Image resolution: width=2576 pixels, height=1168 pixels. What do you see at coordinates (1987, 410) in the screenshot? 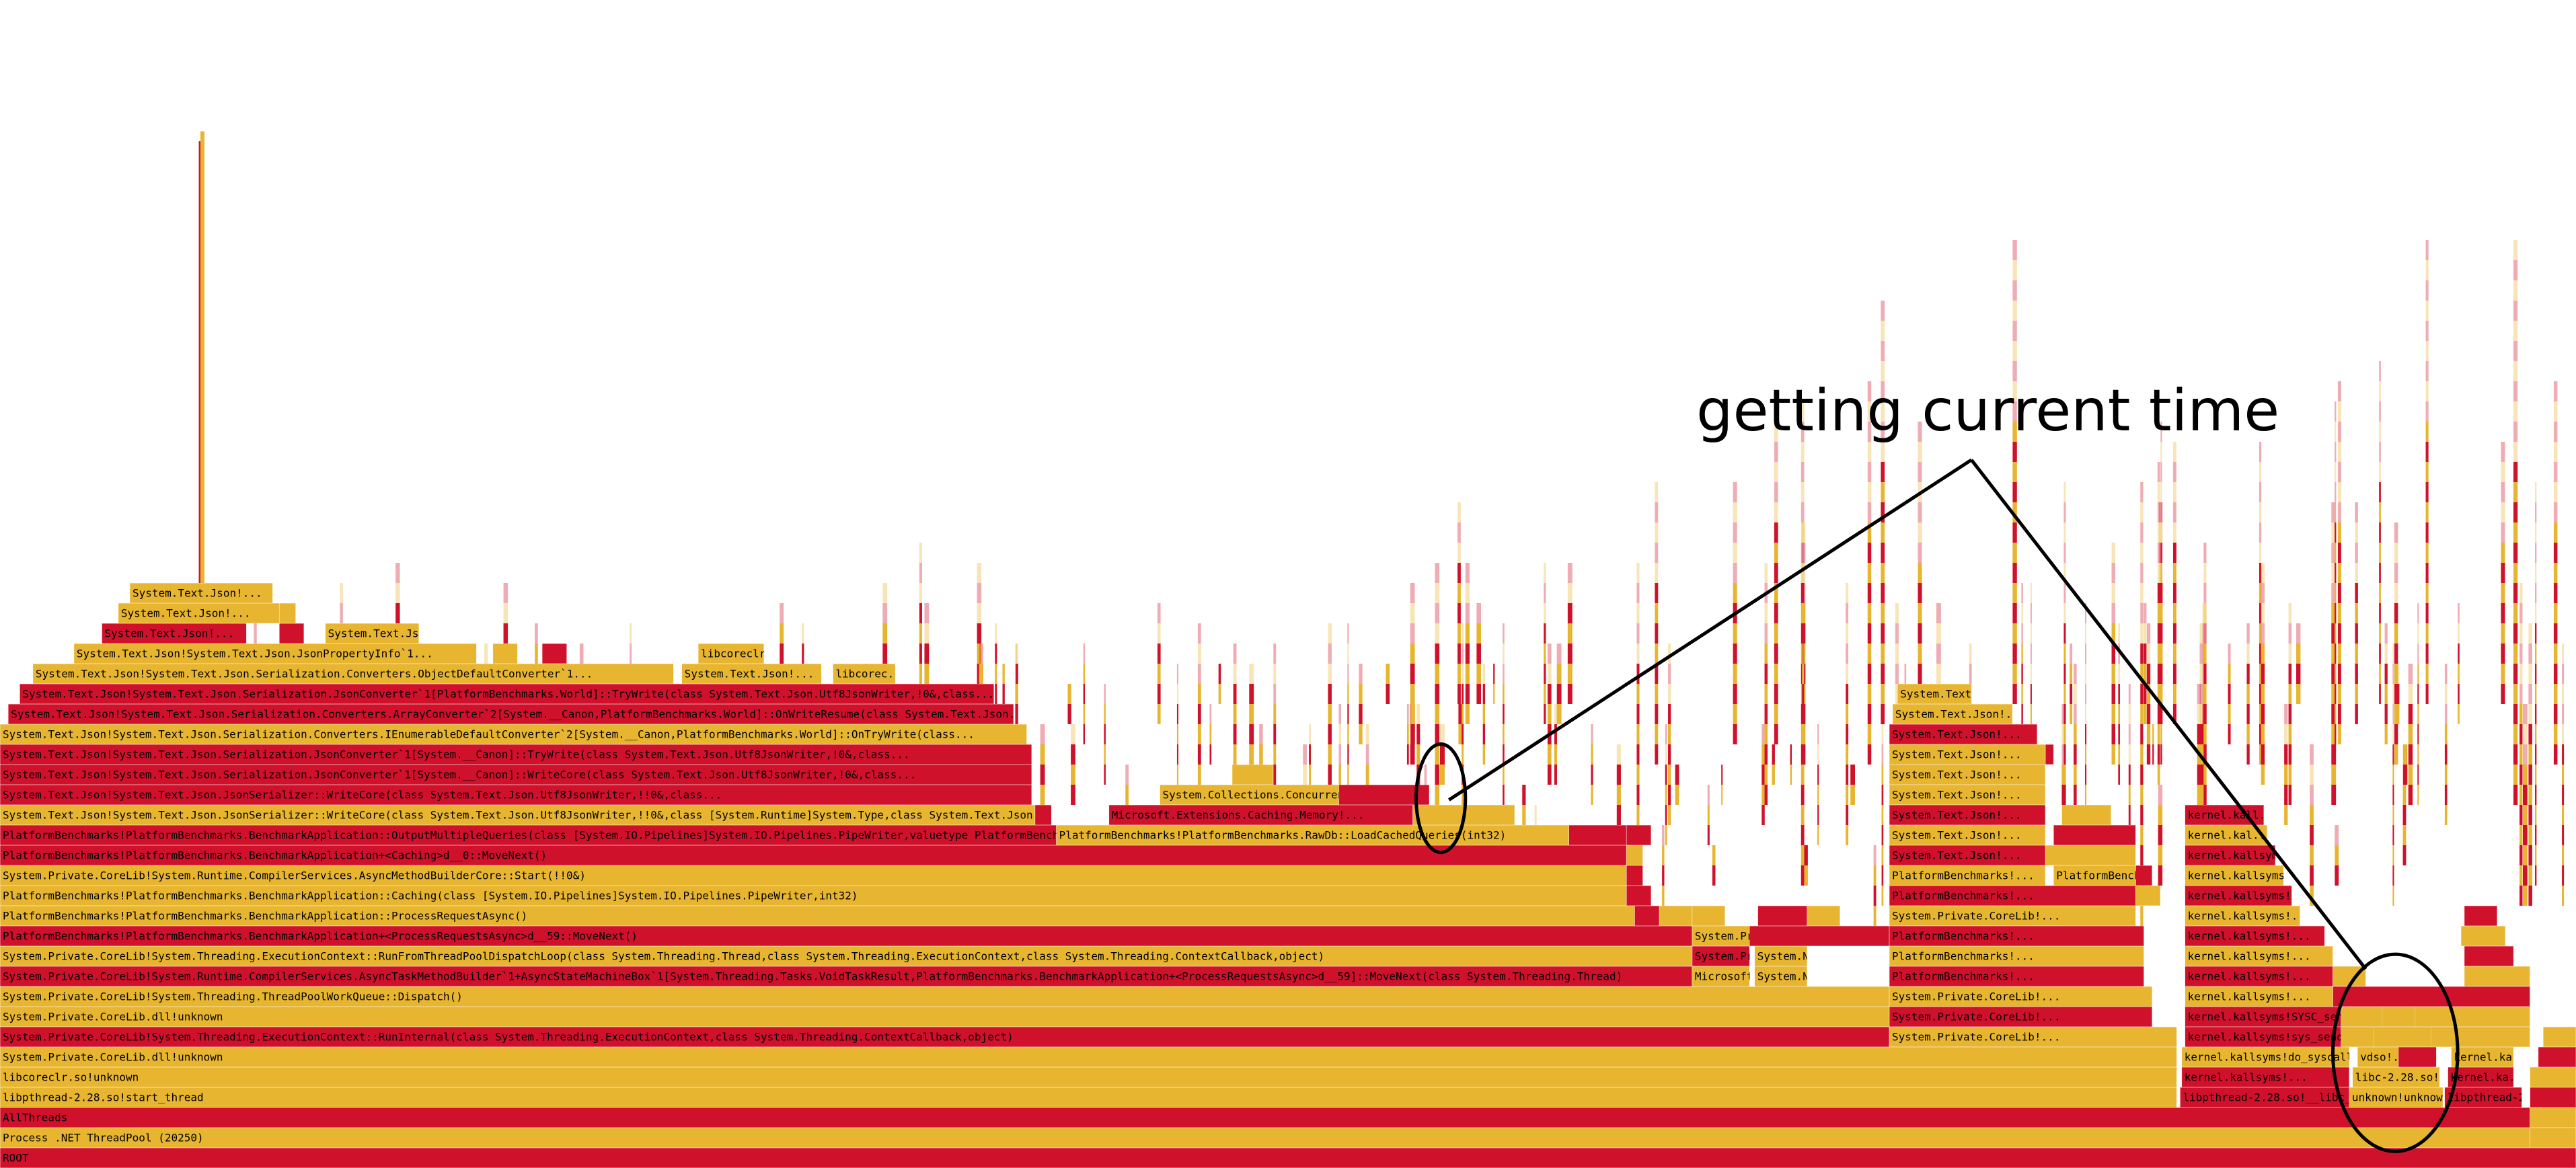
I see `annotation-text: getting current time` at bounding box center [1987, 410].